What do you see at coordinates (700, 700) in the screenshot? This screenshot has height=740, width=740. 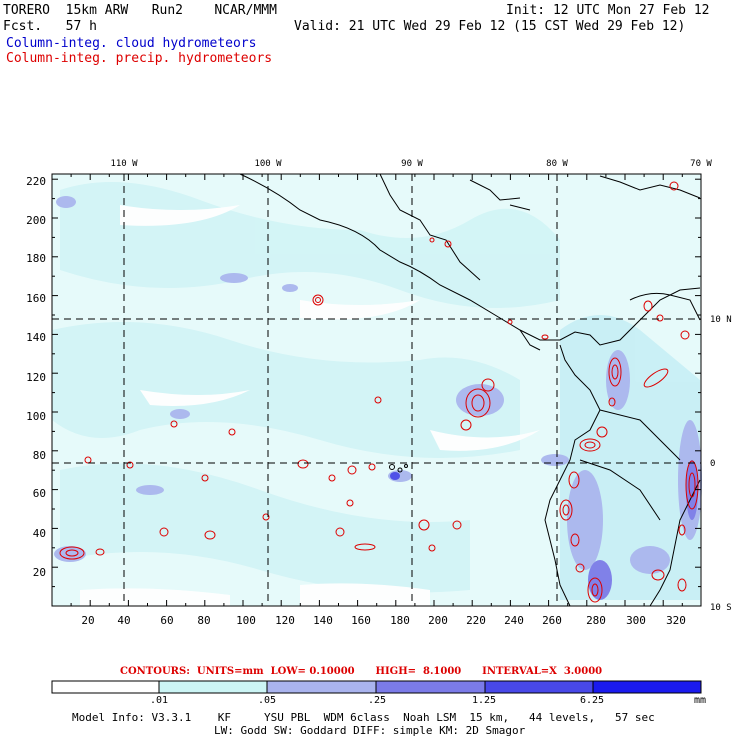 I see `colorbar-unit: mm` at bounding box center [700, 700].